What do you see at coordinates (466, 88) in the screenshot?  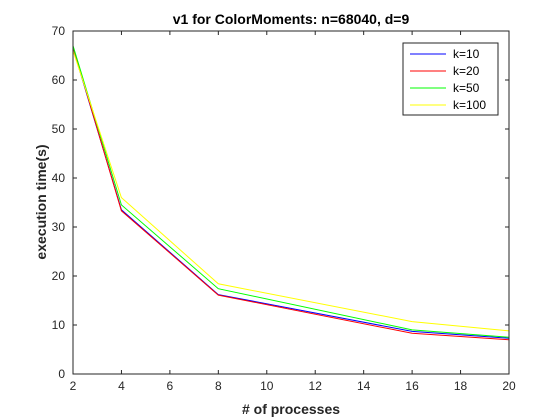 I see `legend-label-k-50: k=50` at bounding box center [466, 88].